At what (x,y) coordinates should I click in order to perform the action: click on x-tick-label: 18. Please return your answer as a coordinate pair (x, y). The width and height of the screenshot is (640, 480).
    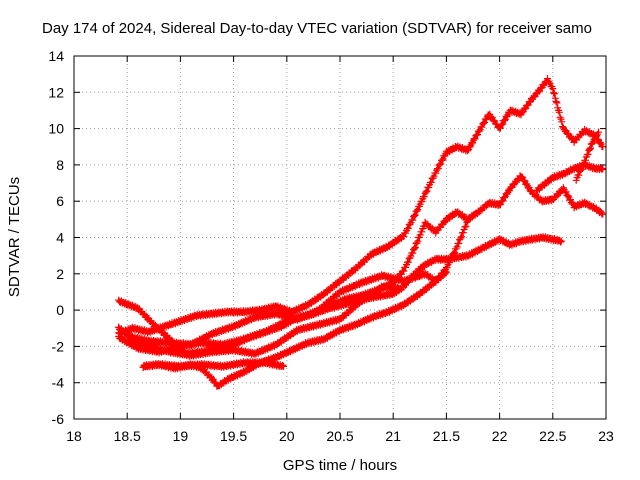
    Looking at the image, I should click on (74, 436).